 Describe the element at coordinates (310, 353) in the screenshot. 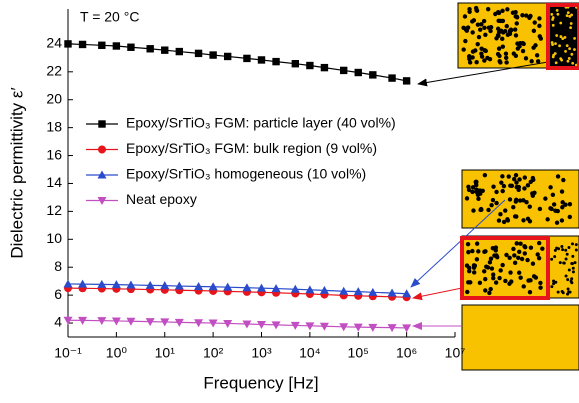

I see `x-tick-label: 10⁴` at that location.